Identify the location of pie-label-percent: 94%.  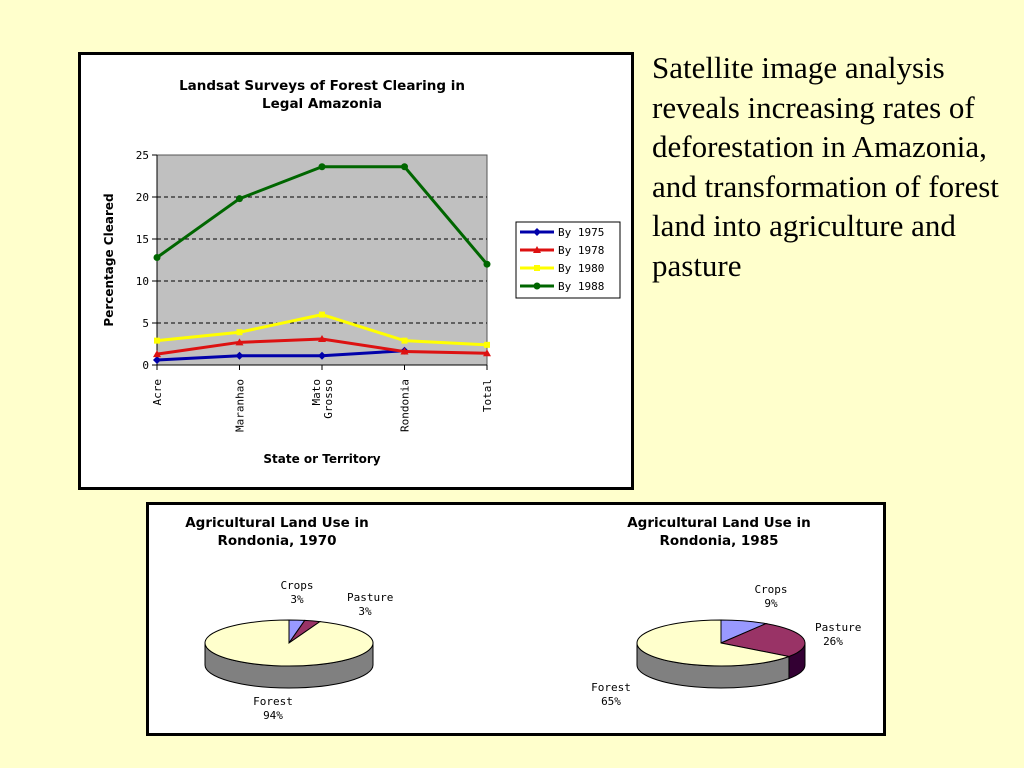
(273, 715).